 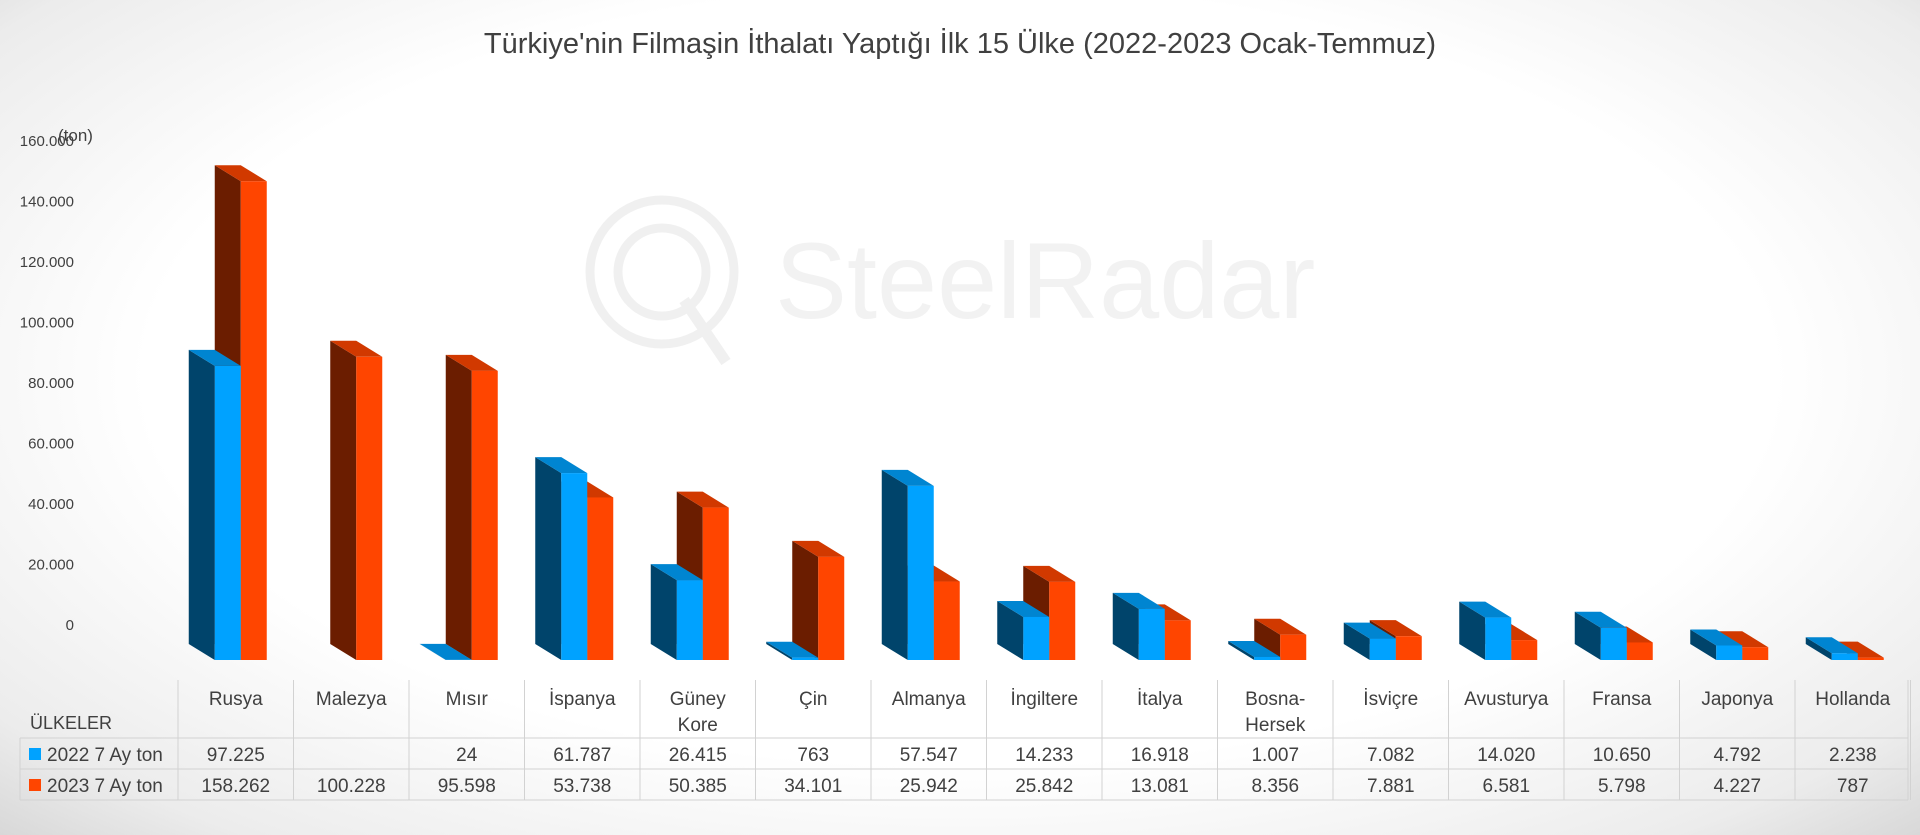 I want to click on watermark: SteelRadar, so click(x=950, y=280).